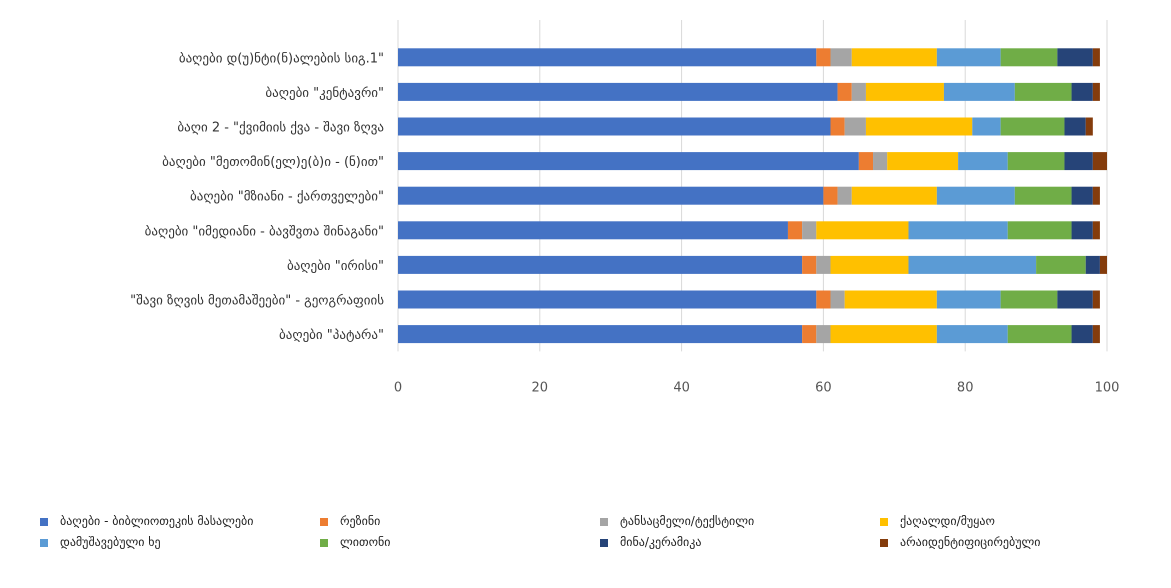 This screenshot has height=588, width=1171. I want to click on category-label: "შავი ზღვის მეთამაშეები" - გეოგრაფიის, so click(257, 301).